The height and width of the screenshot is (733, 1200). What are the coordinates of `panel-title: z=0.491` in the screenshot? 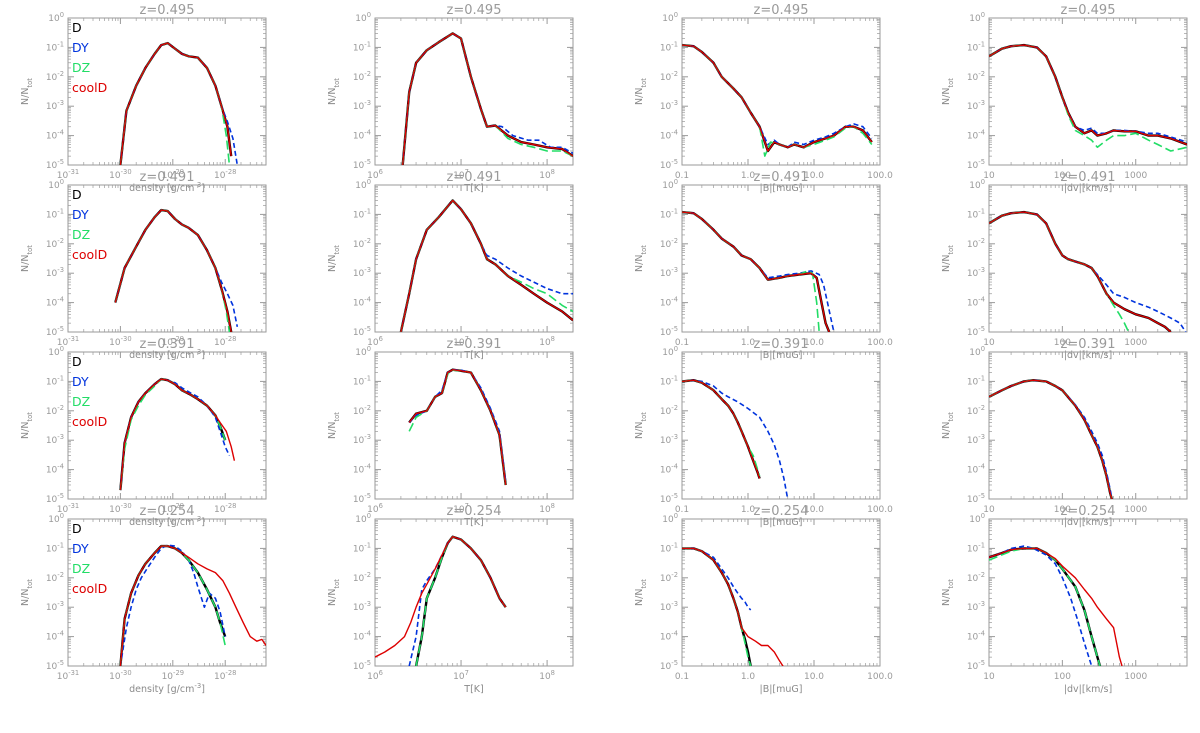 It's located at (781, 177).